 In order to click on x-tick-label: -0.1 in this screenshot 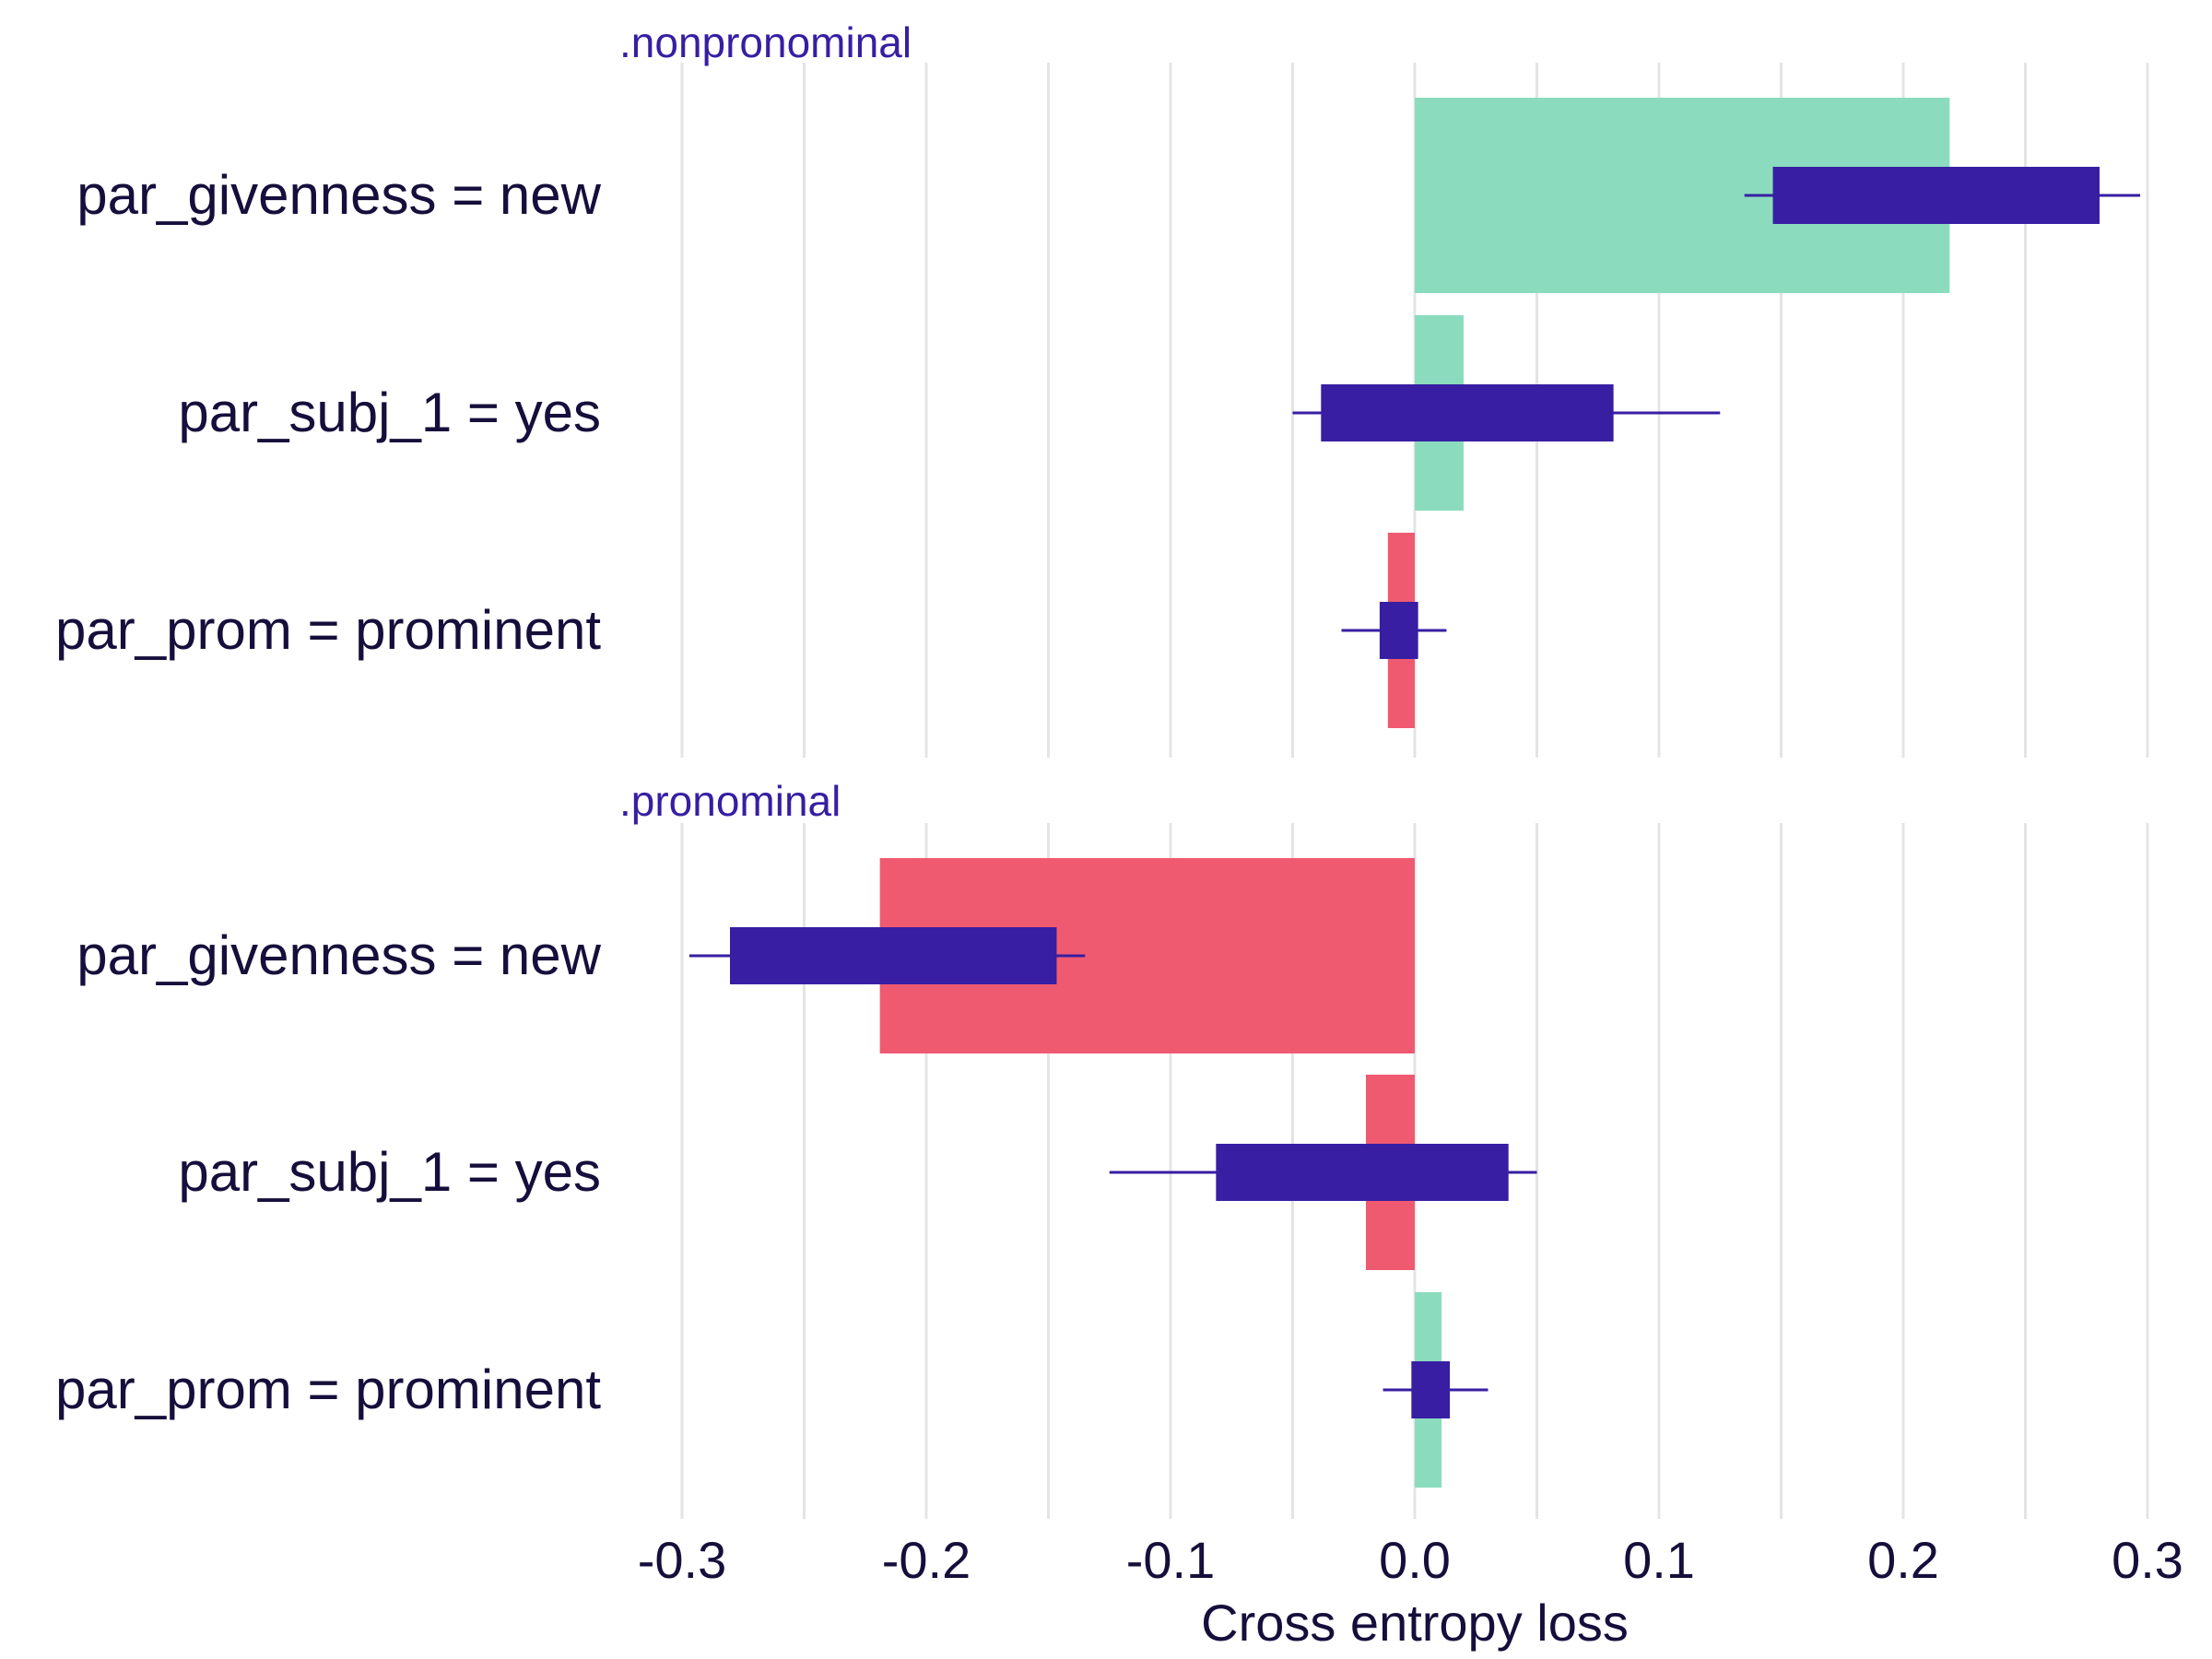, I will do `click(1171, 1560)`.